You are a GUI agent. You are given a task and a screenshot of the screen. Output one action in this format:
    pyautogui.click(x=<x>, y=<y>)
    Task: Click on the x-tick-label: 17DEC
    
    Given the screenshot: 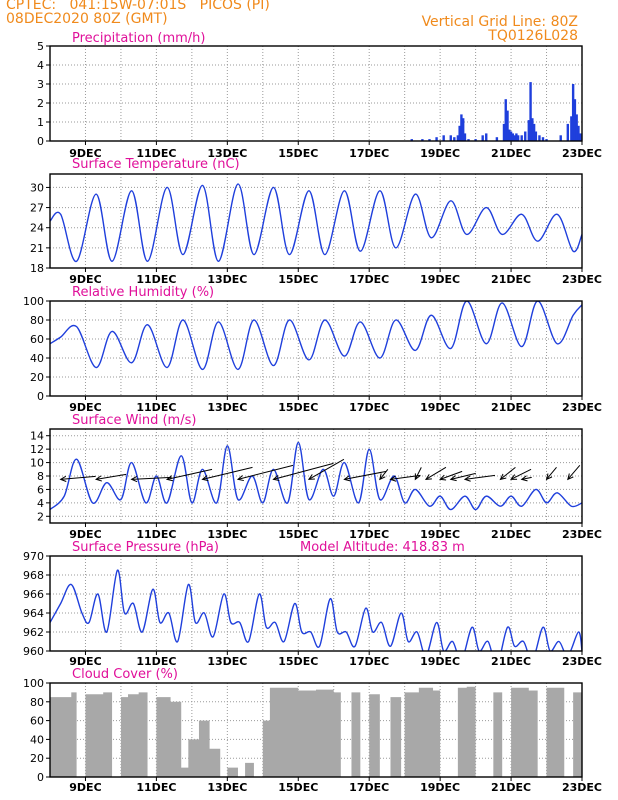 What is the action you would take?
    pyautogui.click(x=369, y=153)
    